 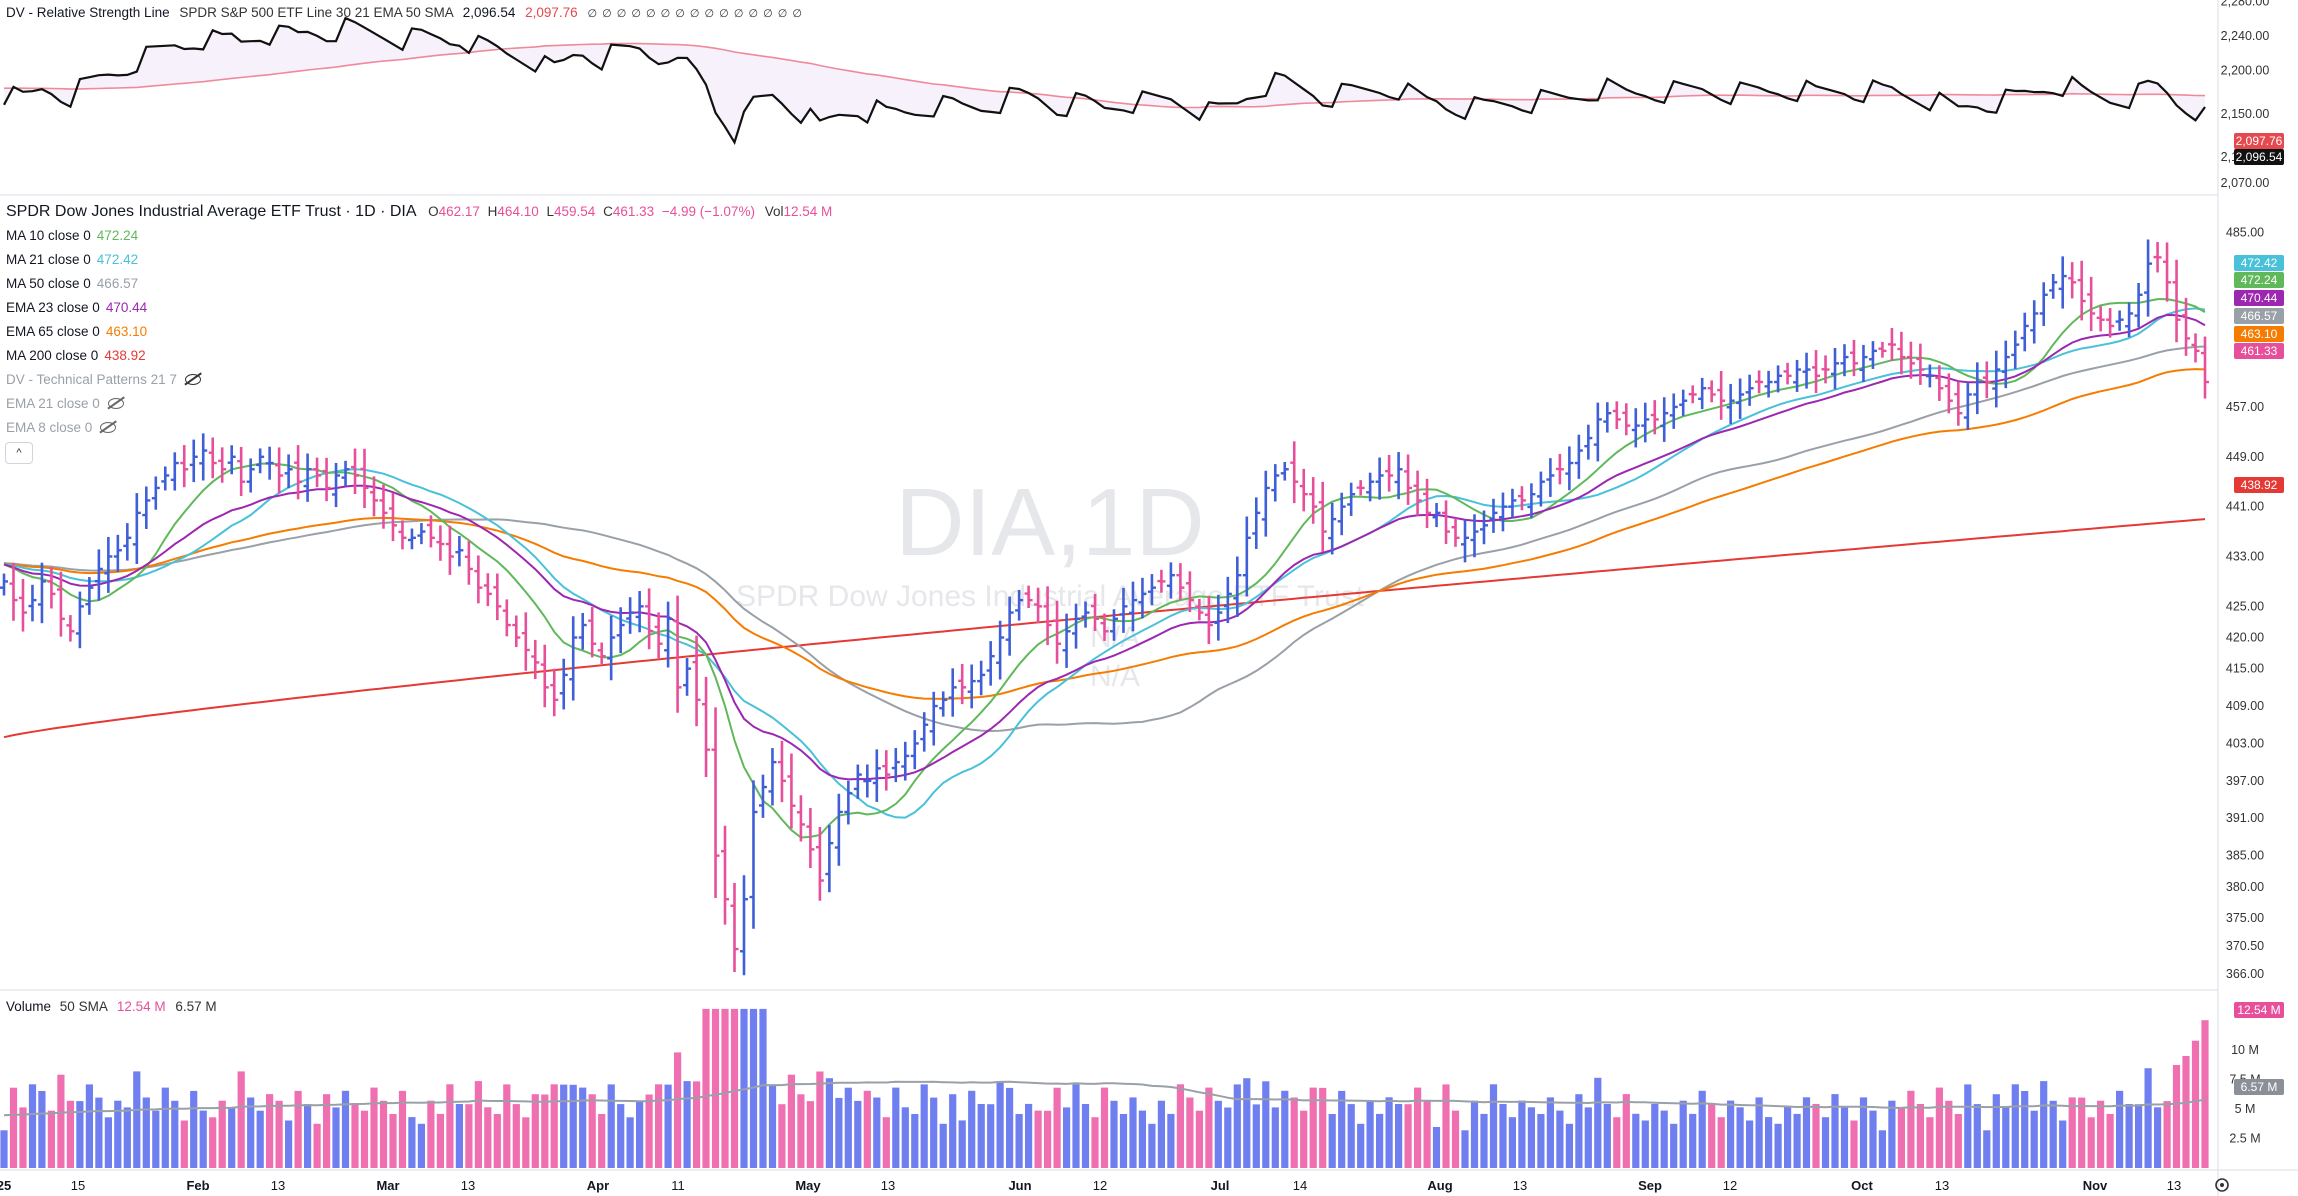 I want to click on rs-title: DV - Relative Strength Line, so click(x=88, y=12).